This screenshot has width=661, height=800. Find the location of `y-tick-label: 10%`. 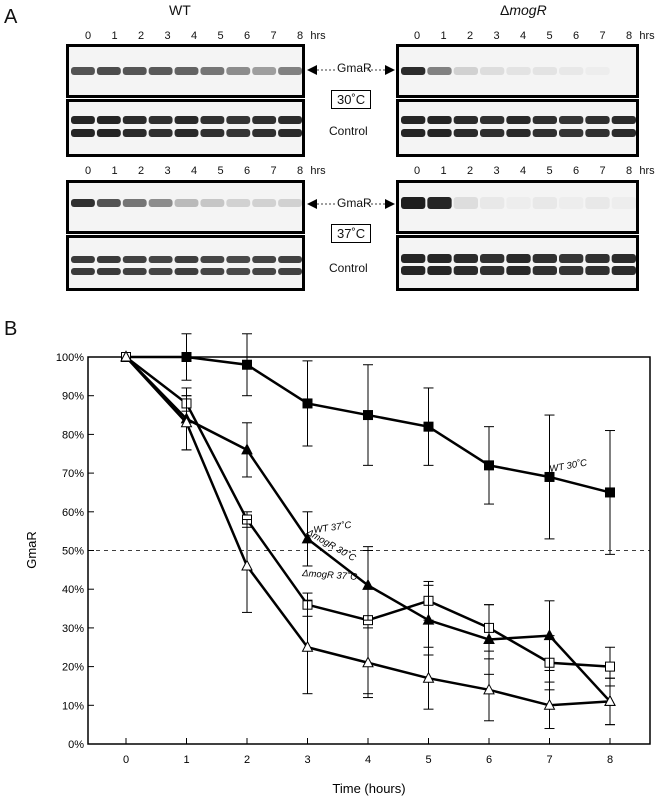

y-tick-label: 10% is located at coordinates (73, 706).